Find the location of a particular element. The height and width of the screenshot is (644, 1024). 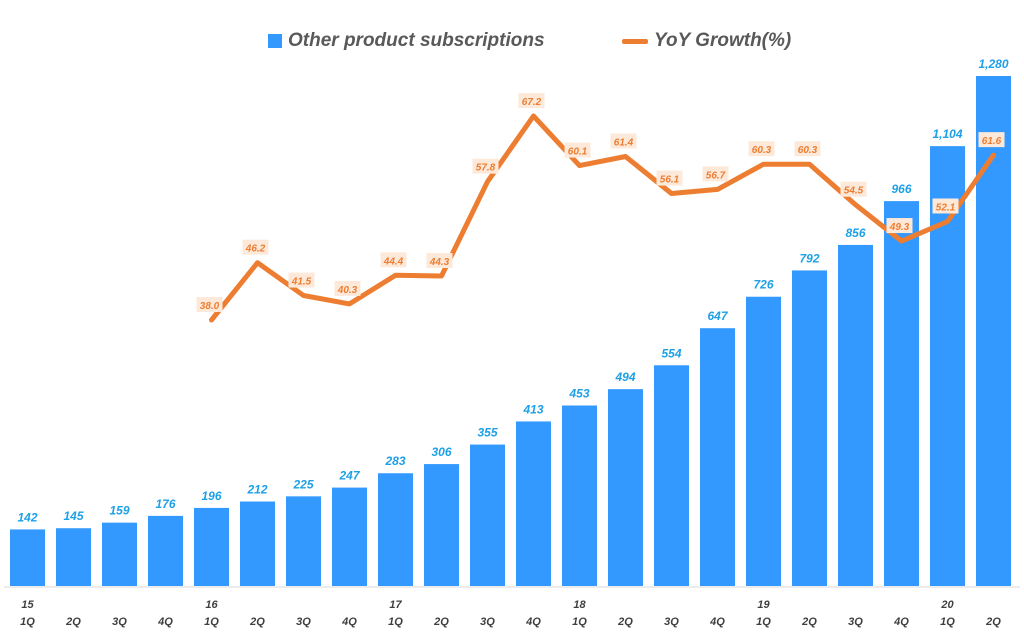

line-label-5: 46.2 is located at coordinates (255, 247).